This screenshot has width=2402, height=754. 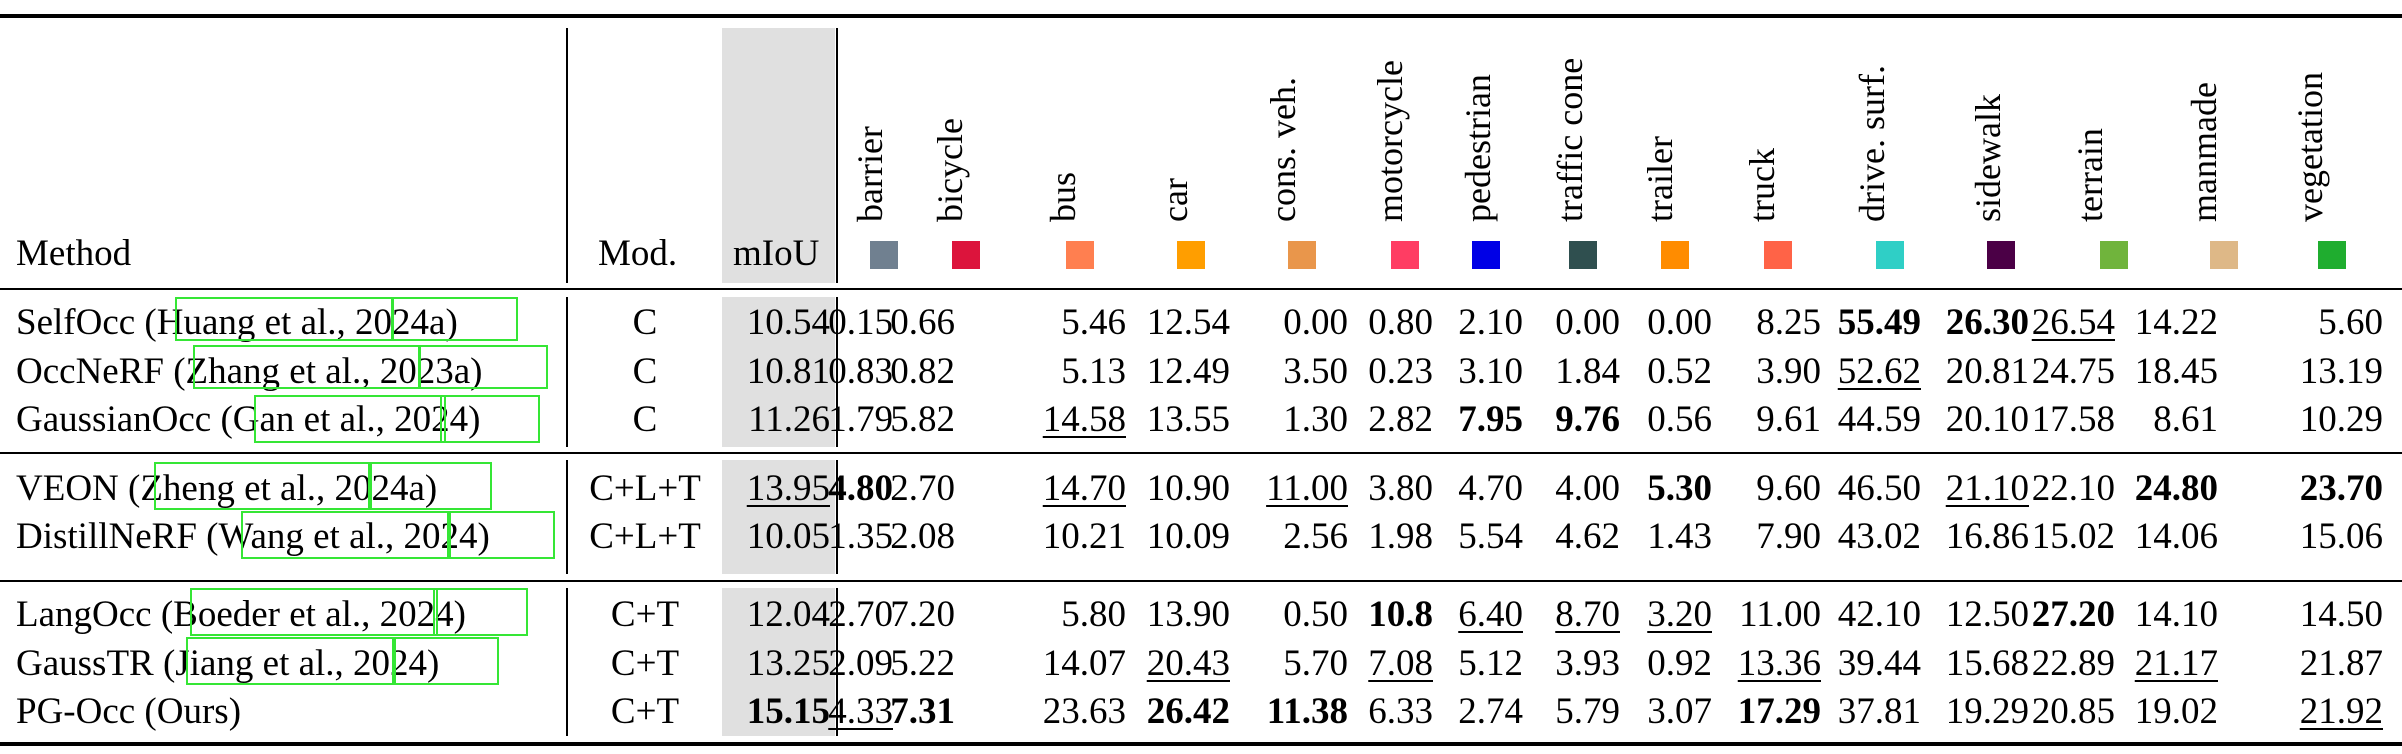 What do you see at coordinates (1879, 536) in the screenshot?
I see `value-drive-surf: 43.02` at bounding box center [1879, 536].